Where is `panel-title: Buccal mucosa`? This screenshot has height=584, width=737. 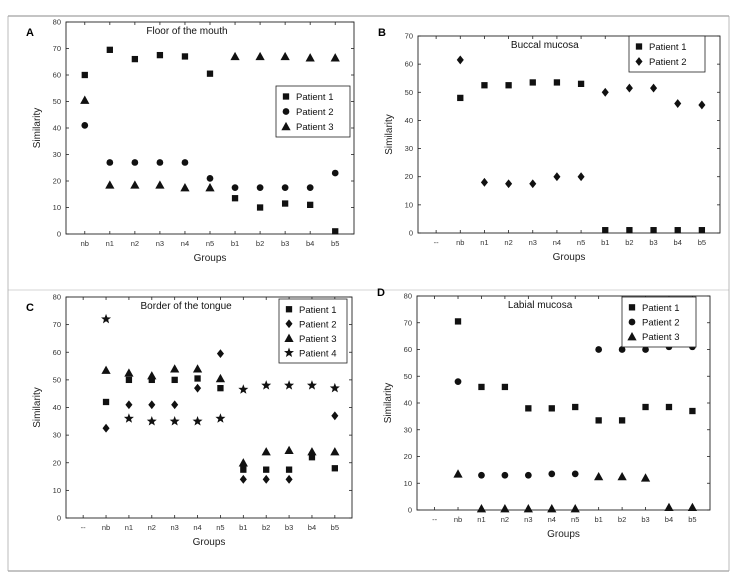 panel-title: Buccal mucosa is located at coordinates (545, 45).